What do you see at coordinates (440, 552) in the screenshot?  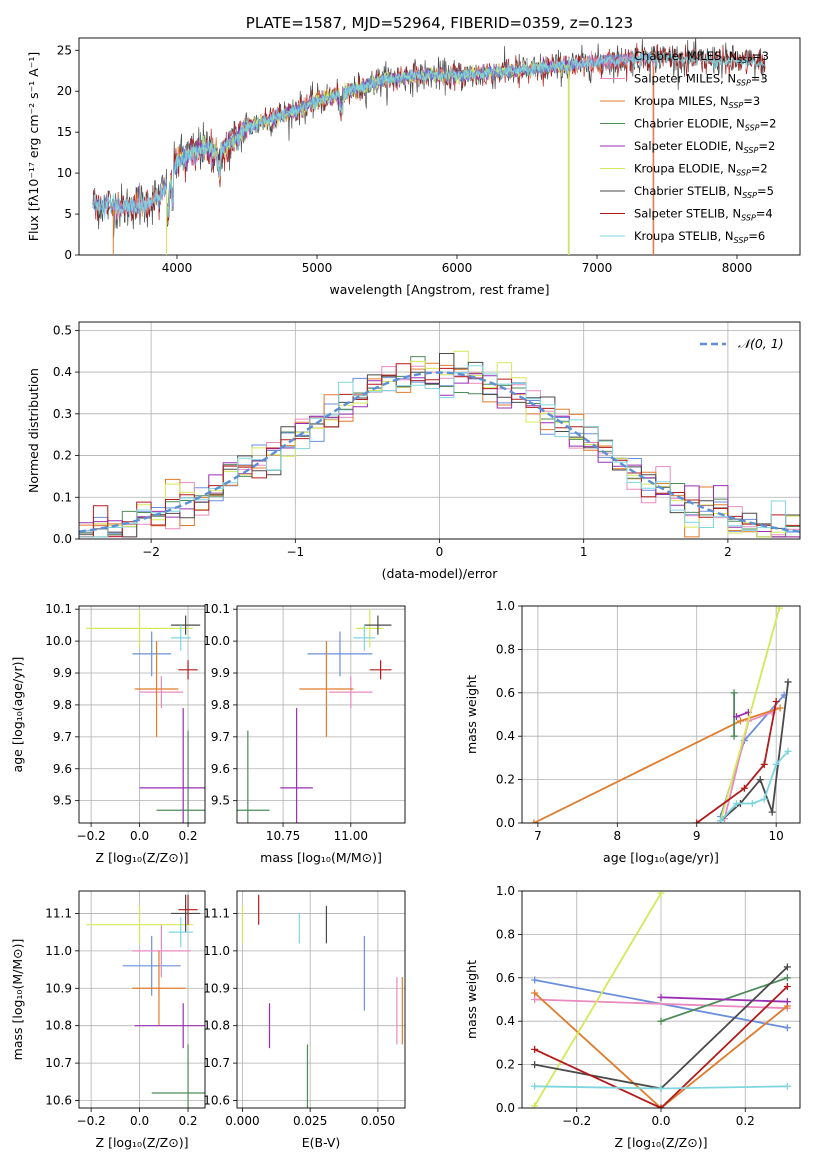 I see `x-tick-label: 0` at bounding box center [440, 552].